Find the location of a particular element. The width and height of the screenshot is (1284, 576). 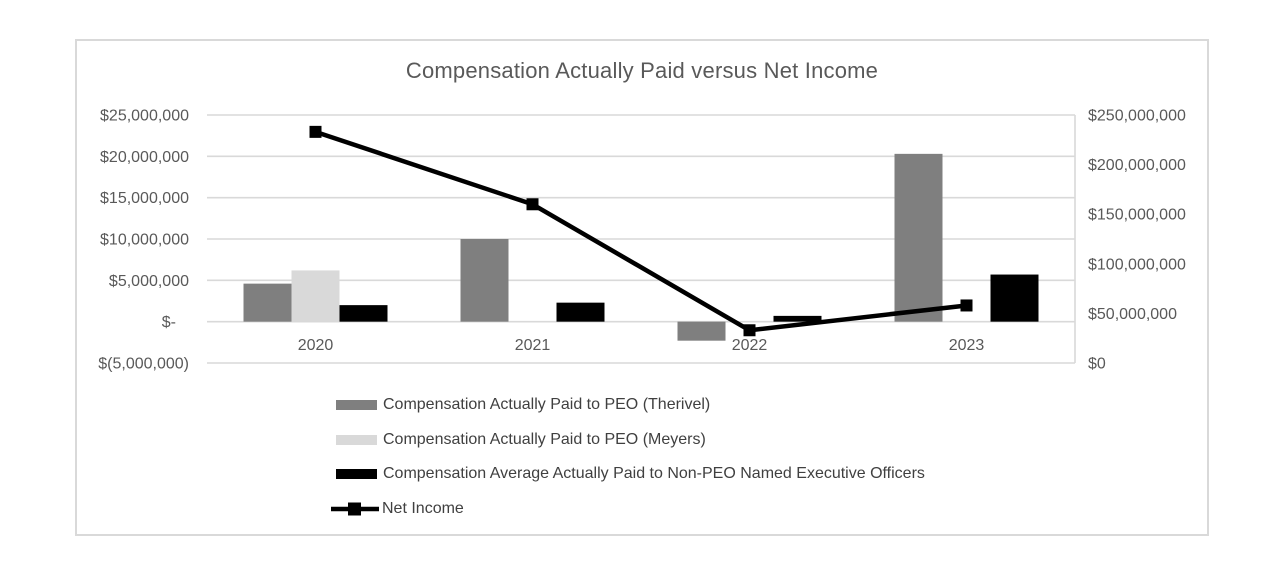

x-axis-label: 2021 is located at coordinates (533, 345).